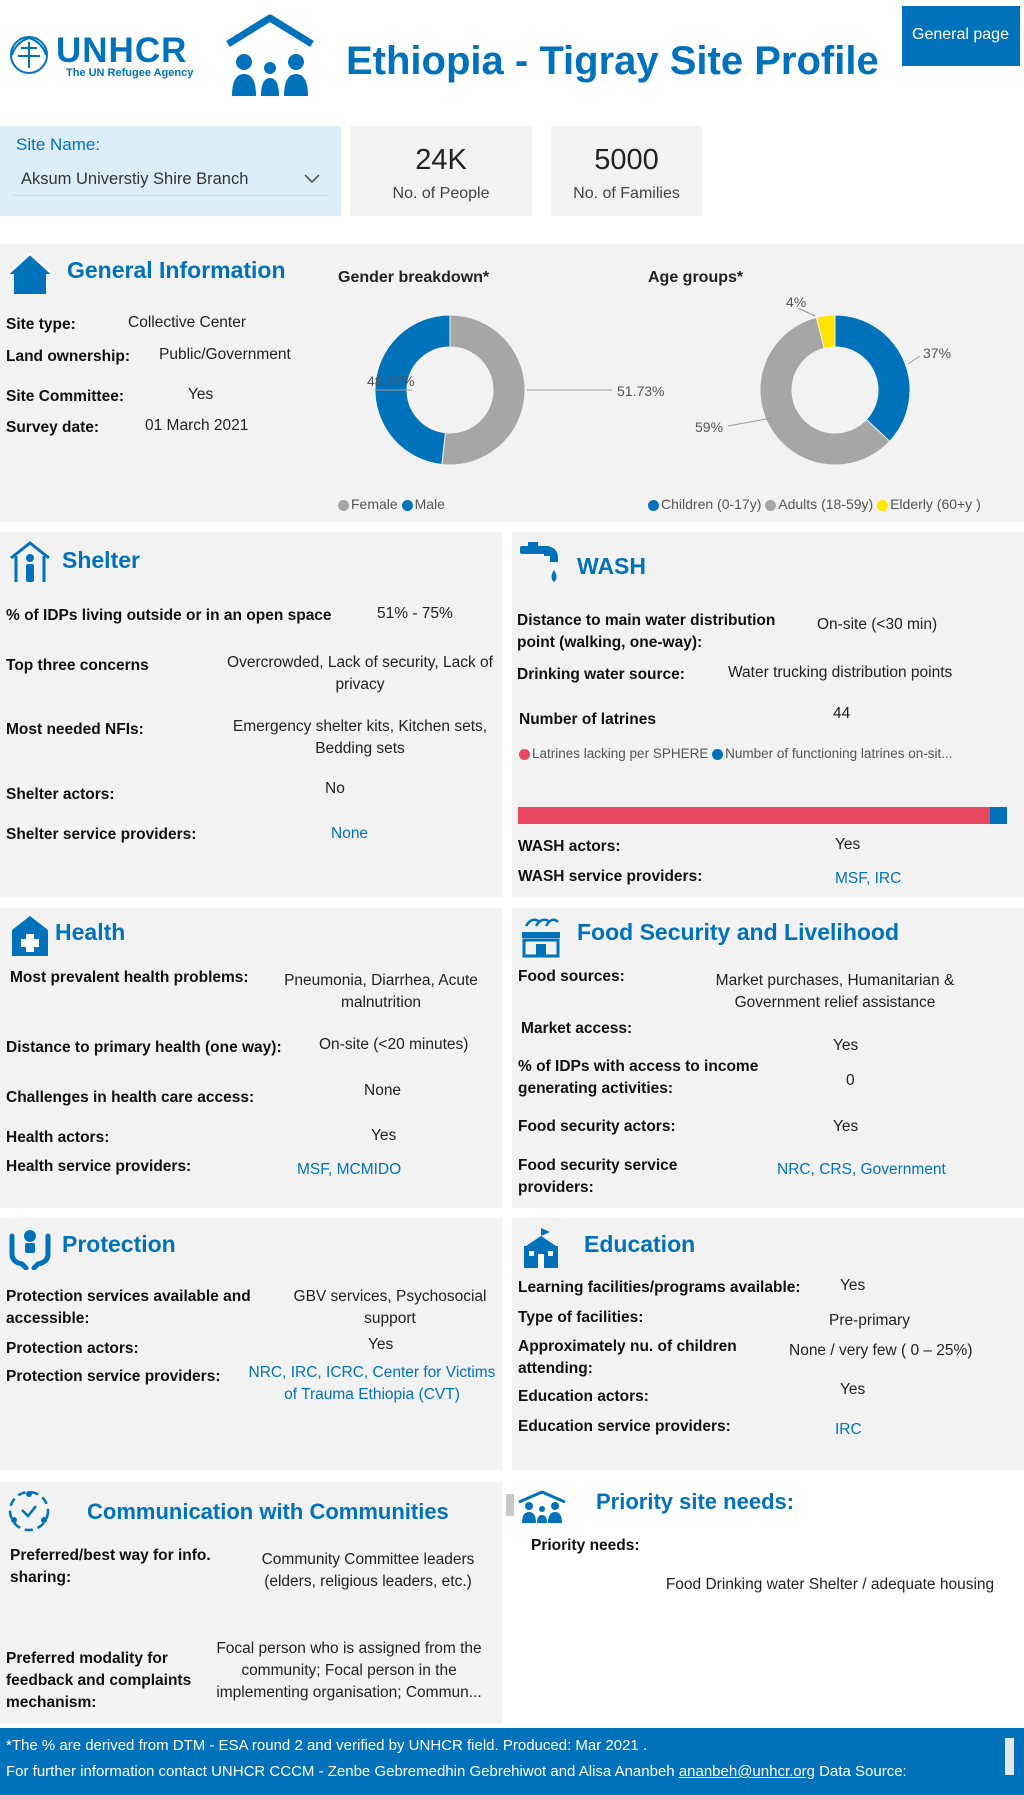 The image size is (1024, 1795). What do you see at coordinates (524, 754) in the screenshot?
I see `legend-lacking-marker` at bounding box center [524, 754].